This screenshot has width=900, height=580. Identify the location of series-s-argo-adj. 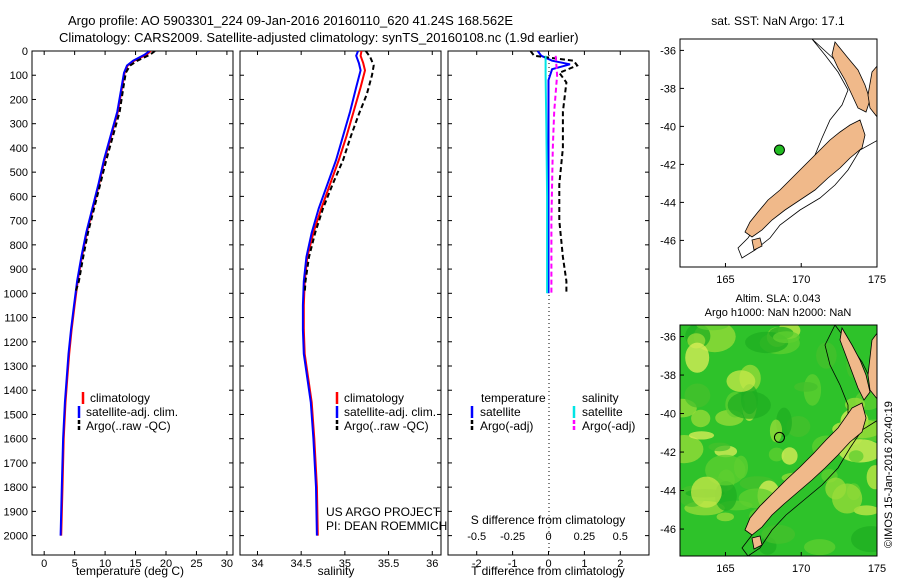
(554, 174).